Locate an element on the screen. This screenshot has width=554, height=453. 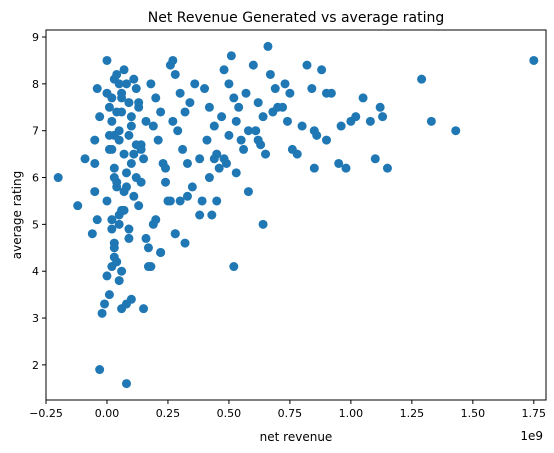
x-tick-label: 0.00 is located at coordinates (107, 413).